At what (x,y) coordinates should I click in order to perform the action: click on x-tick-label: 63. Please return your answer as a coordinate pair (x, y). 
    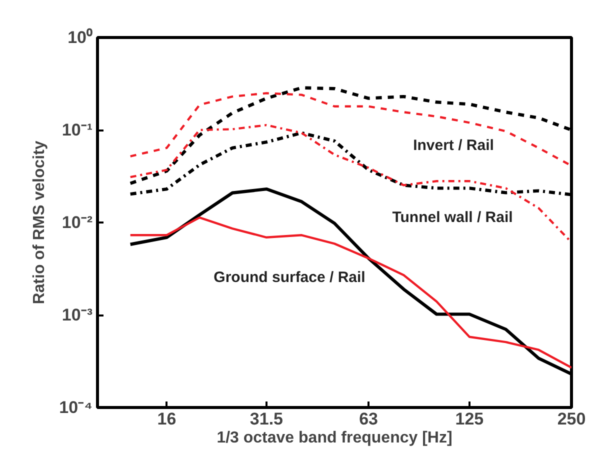
    Looking at the image, I should click on (368, 419).